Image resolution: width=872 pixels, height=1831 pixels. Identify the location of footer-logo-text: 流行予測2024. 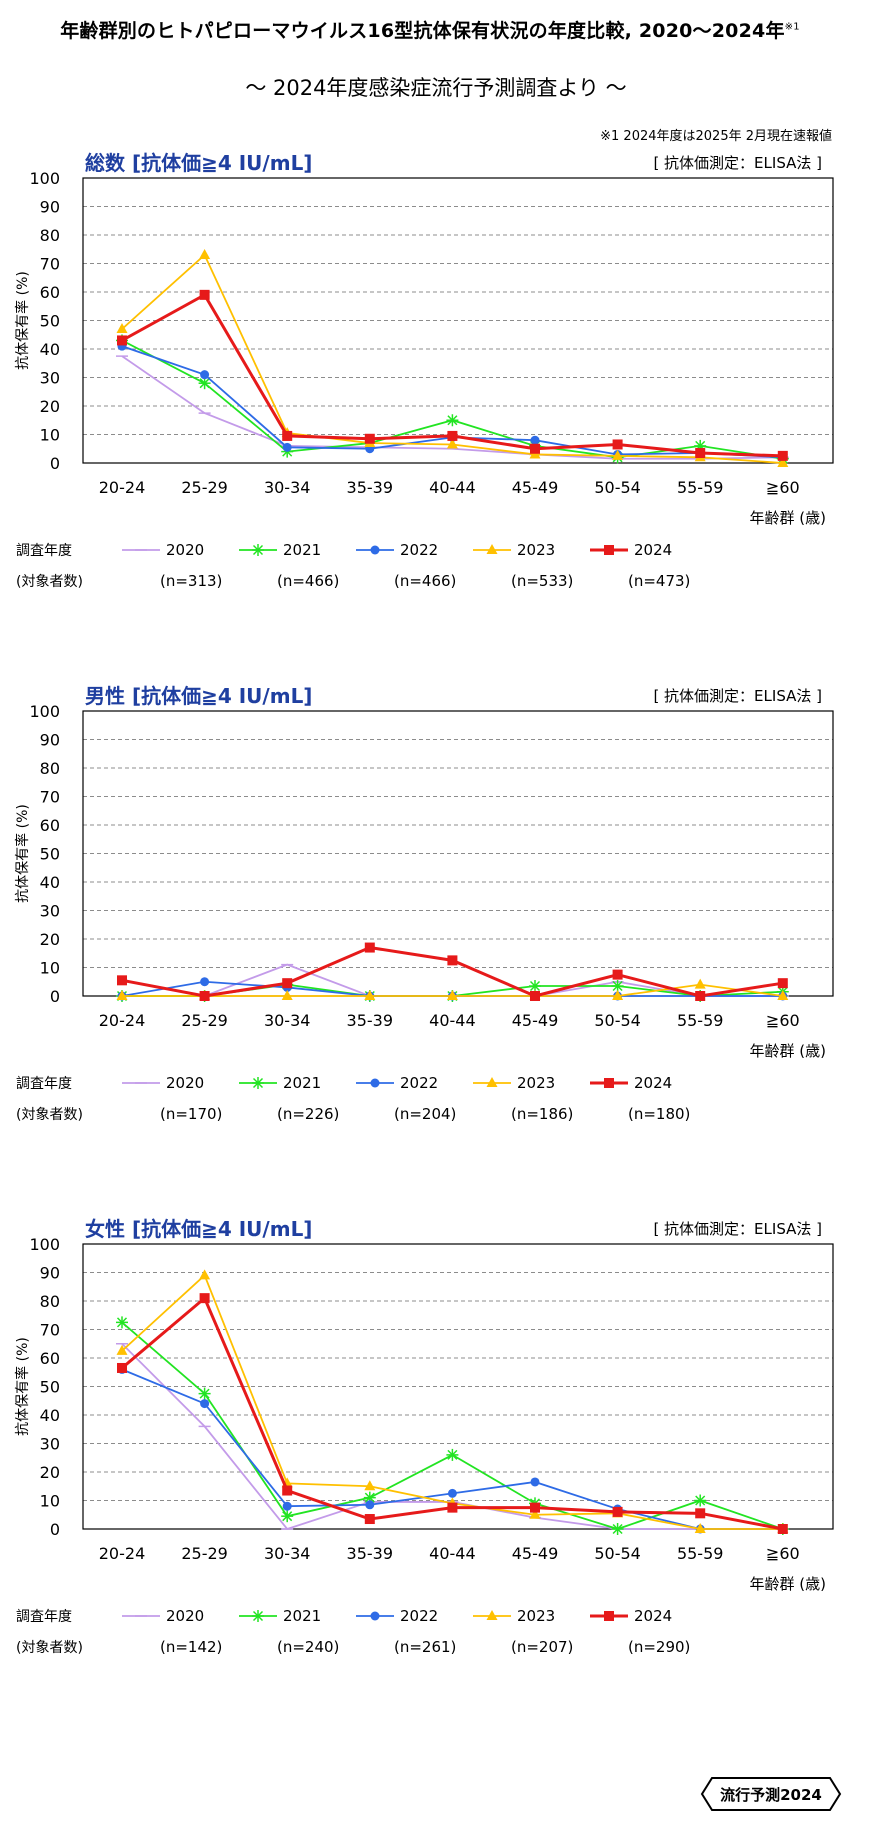
(771, 1795).